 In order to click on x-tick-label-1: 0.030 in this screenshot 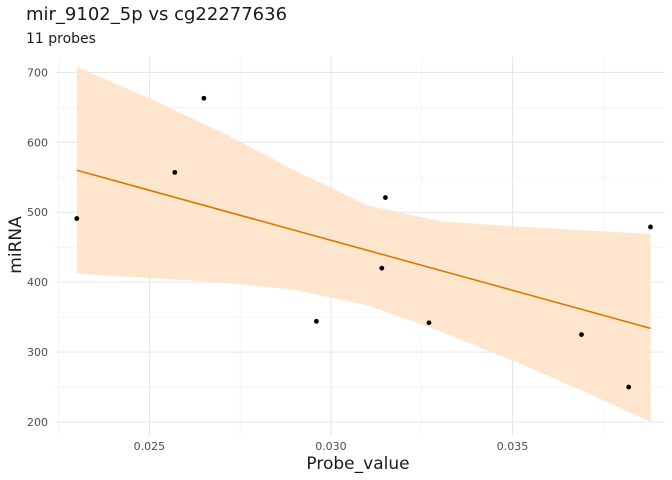, I will do `click(331, 446)`.